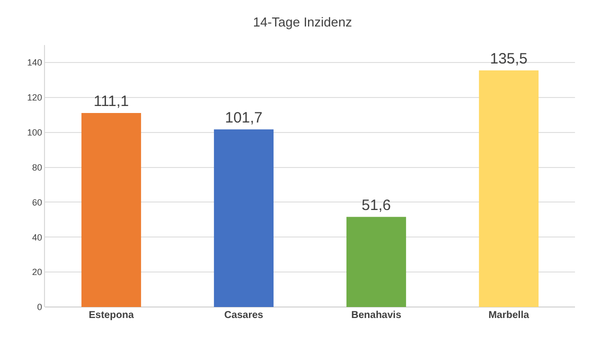 Image resolution: width=605 pixels, height=347 pixels. What do you see at coordinates (509, 315) in the screenshot?
I see `x-tick-label: Marbella` at bounding box center [509, 315].